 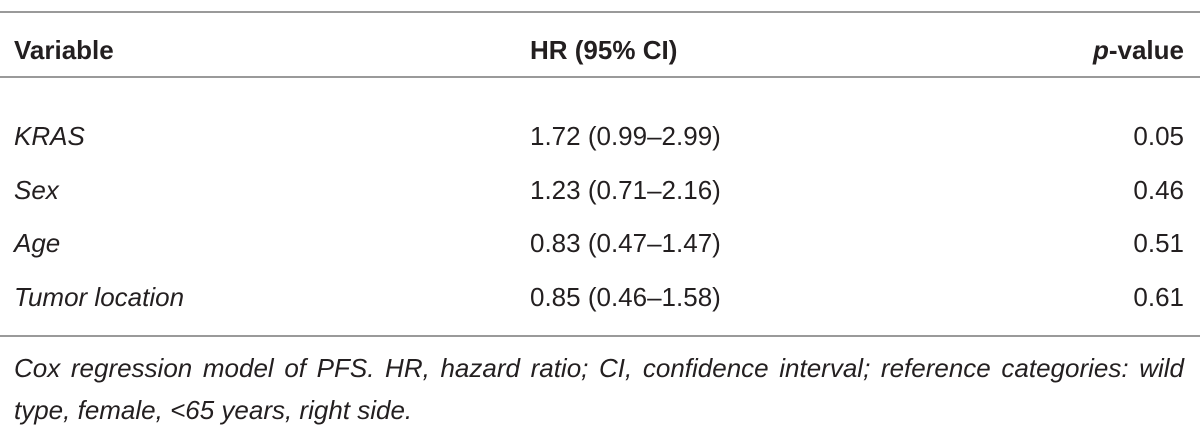 I want to click on hr-cell: 0.85 (0.46–1.58), so click(x=625, y=296).